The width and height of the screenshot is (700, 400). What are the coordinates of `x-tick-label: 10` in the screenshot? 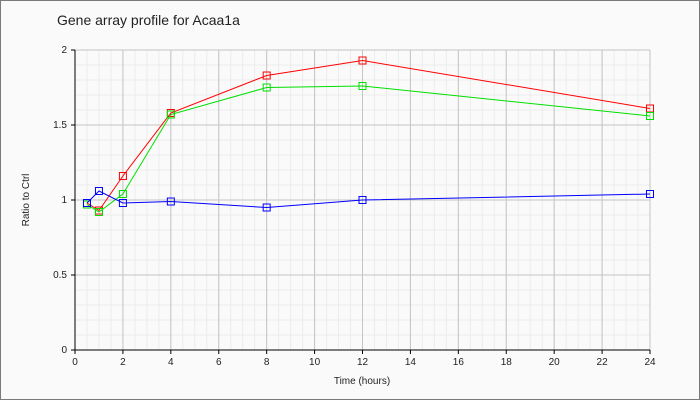 It's located at (315, 362).